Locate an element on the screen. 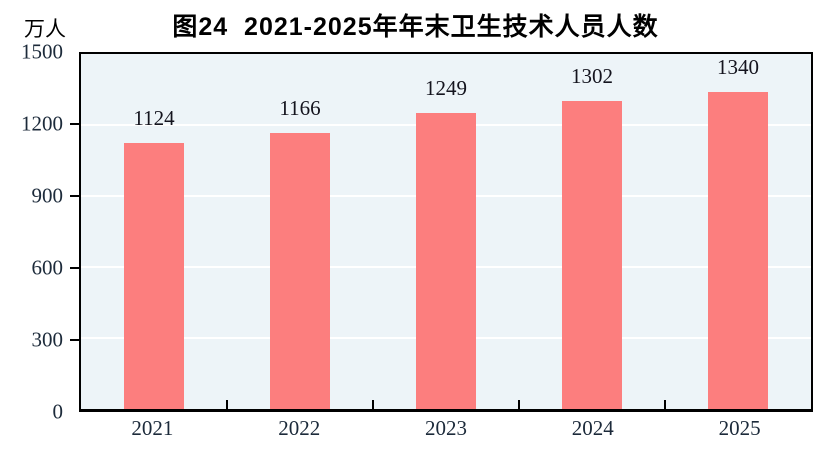 Image resolution: width=831 pixels, height=455 pixels. bar-value-label-2025: 1340 is located at coordinates (738, 66).